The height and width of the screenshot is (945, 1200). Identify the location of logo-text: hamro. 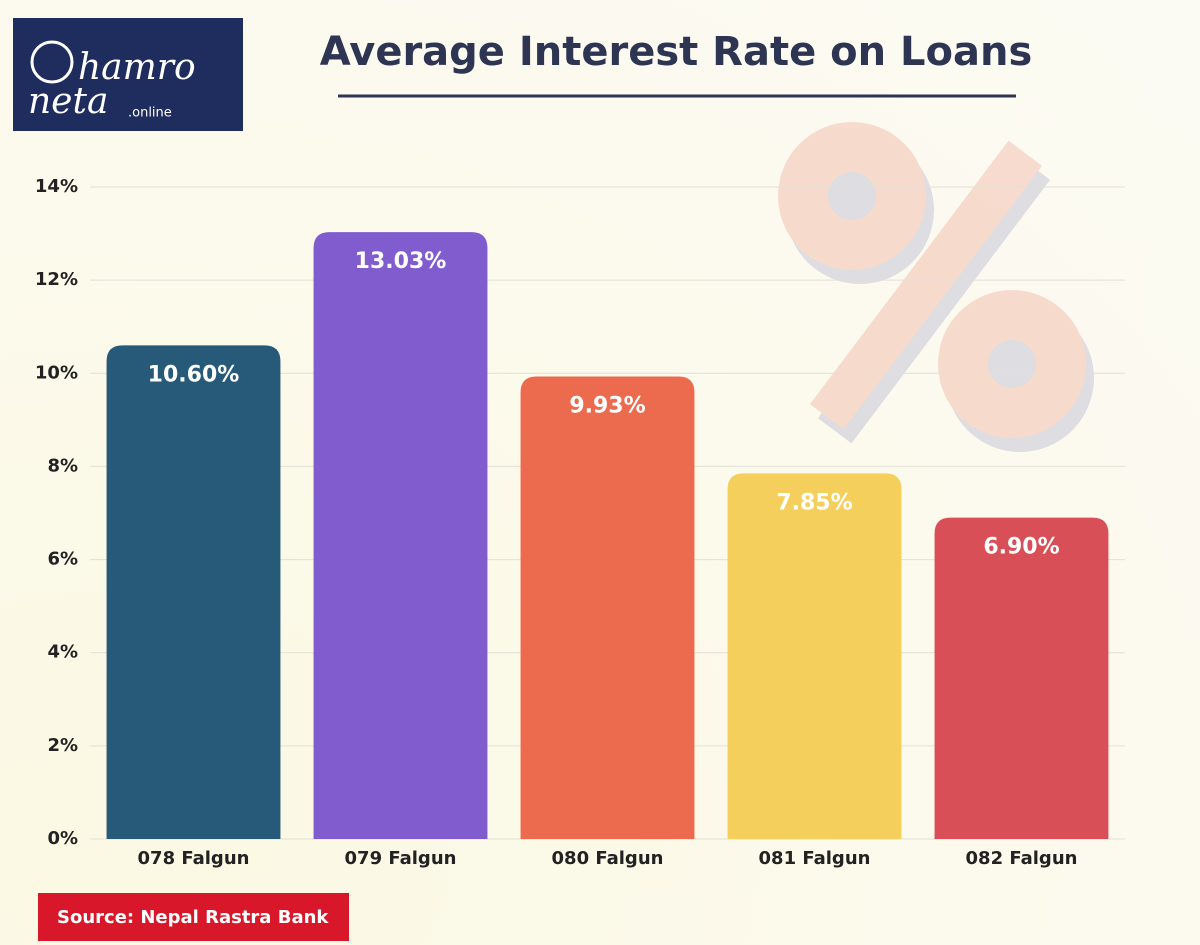
(137, 67).